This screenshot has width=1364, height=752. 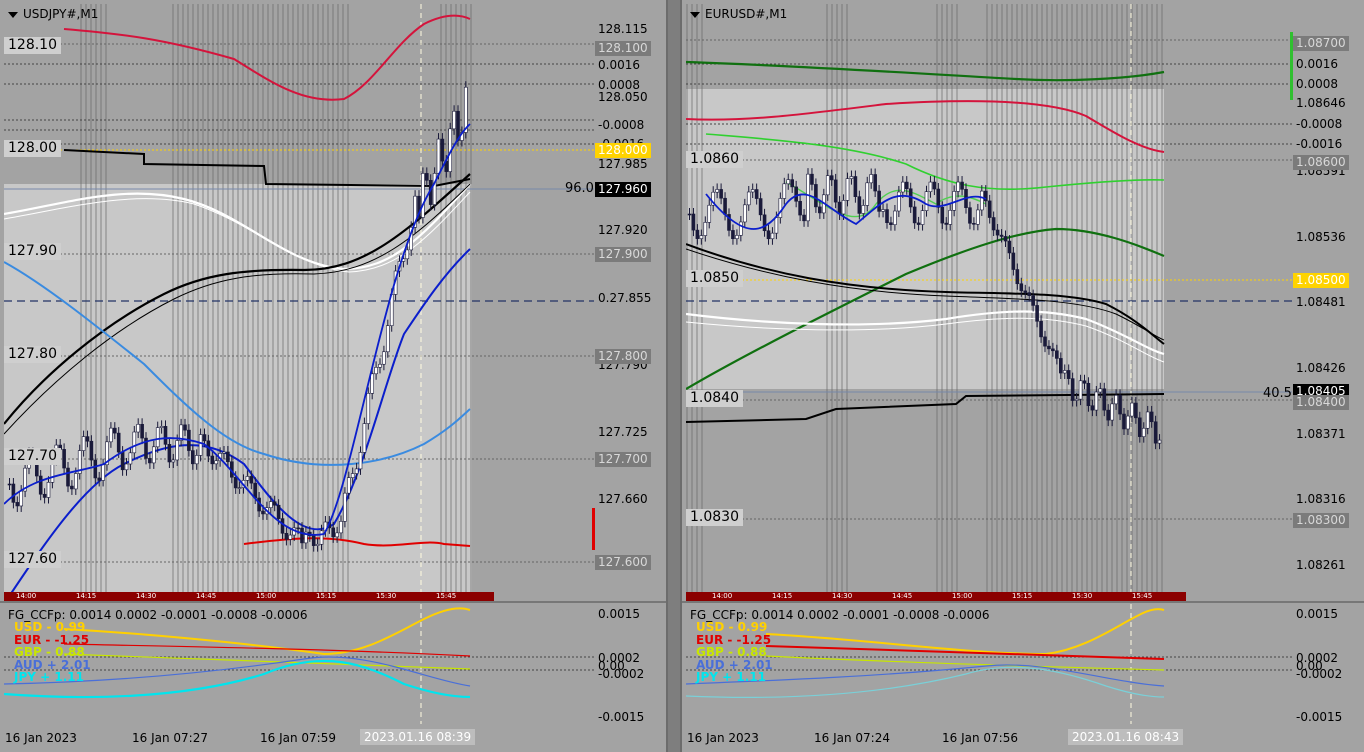 What do you see at coordinates (1319, 717) in the screenshot?
I see `indicator-axis-label: -0.0015` at bounding box center [1319, 717].